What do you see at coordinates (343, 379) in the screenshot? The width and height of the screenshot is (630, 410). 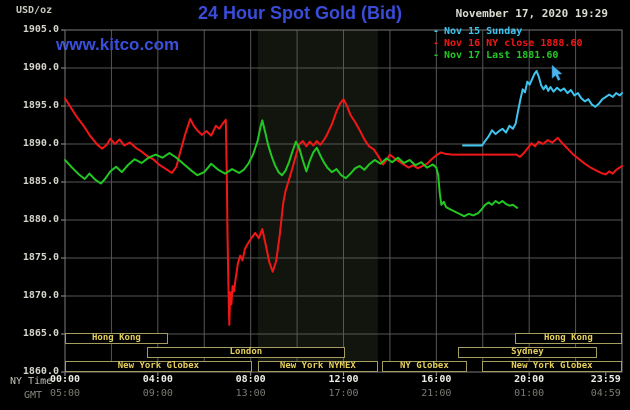 I see `x-tick-label-ny: 12:00` at bounding box center [343, 379].